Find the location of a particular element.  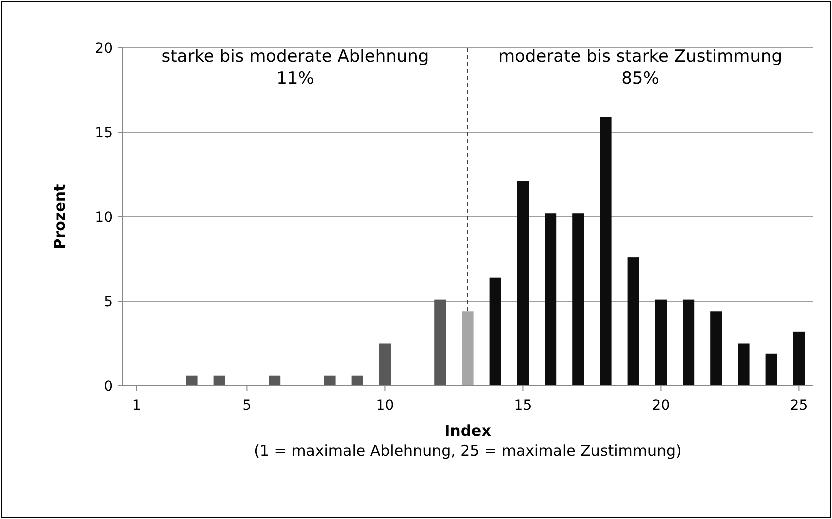

x-tick-label: 1 is located at coordinates (137, 406).